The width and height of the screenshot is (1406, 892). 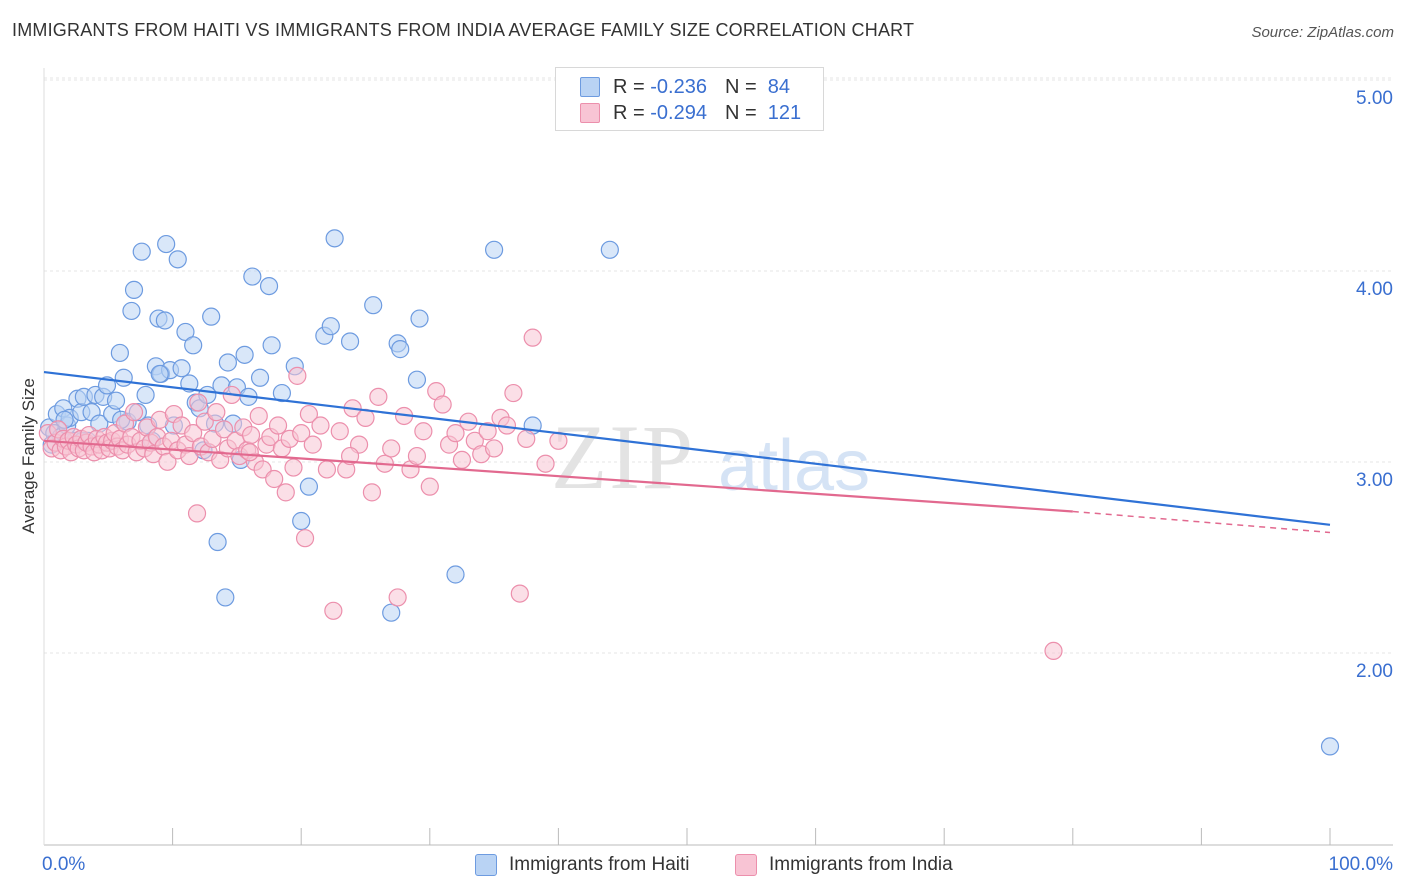 I want to click on stats-legend-haiti: R = -0.236 N = 84, so click(x=685, y=87).